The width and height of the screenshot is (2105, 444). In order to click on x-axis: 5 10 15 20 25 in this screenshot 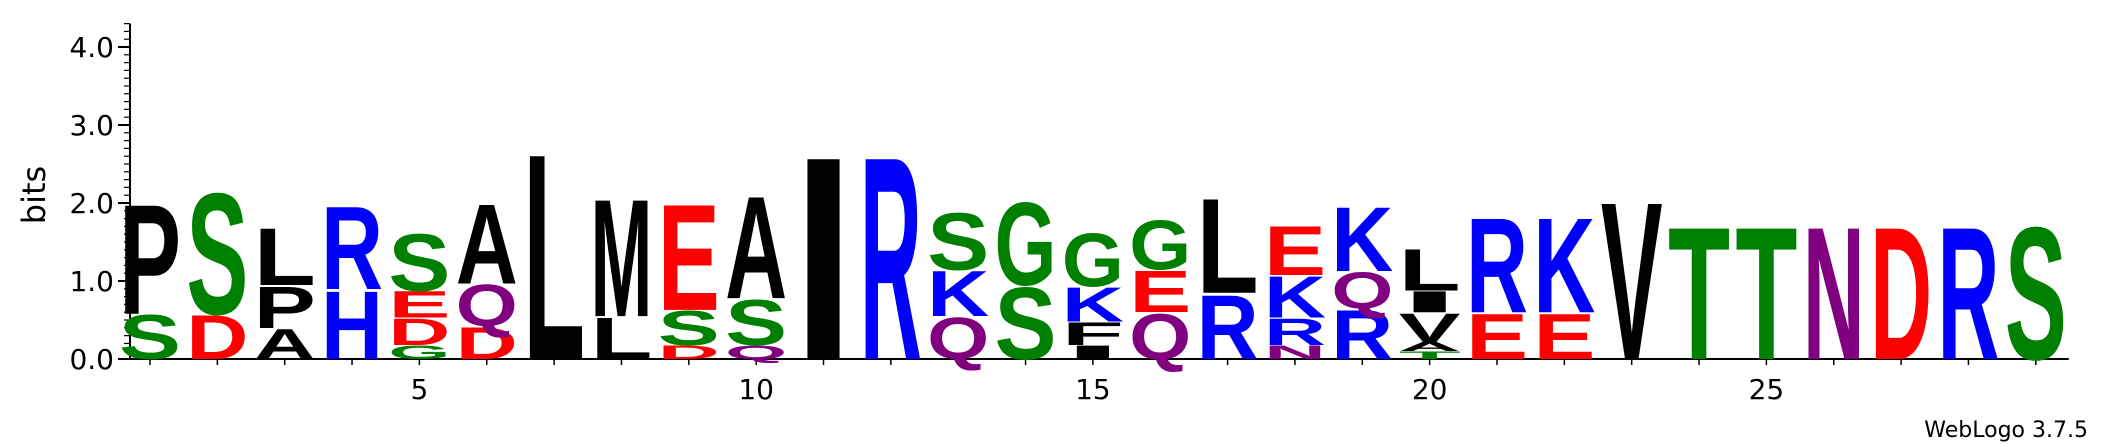, I will do `click(1099, 382)`.